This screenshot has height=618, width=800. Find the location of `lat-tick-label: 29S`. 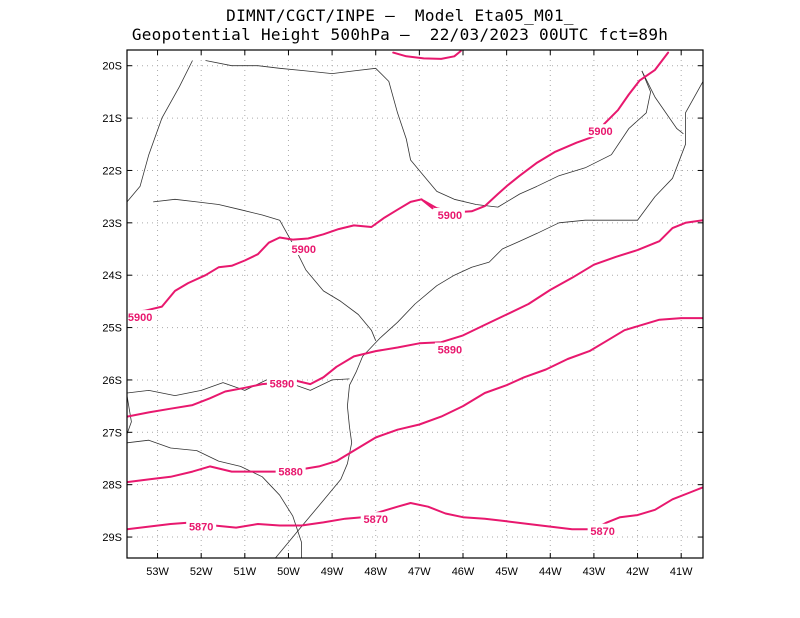

lat-tick-label: 29S is located at coordinates (112, 538).